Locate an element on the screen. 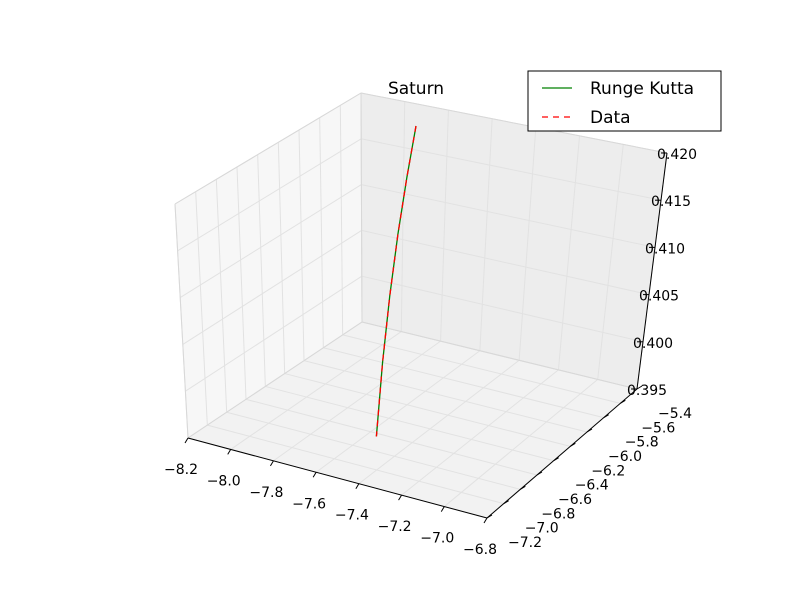  z-axis-tick-label: 0.405 is located at coordinates (659, 297).